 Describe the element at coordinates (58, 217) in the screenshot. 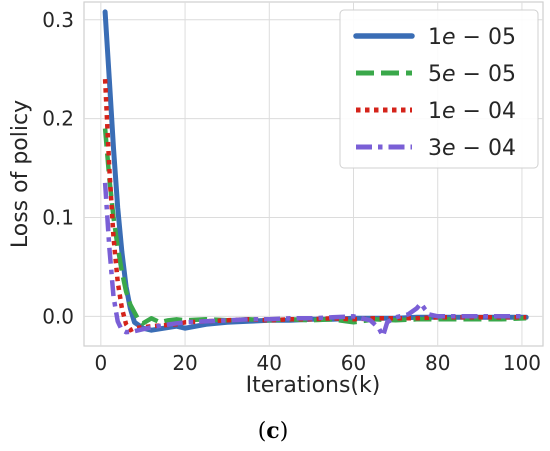

I see `y-tick-label: 0.1` at that location.